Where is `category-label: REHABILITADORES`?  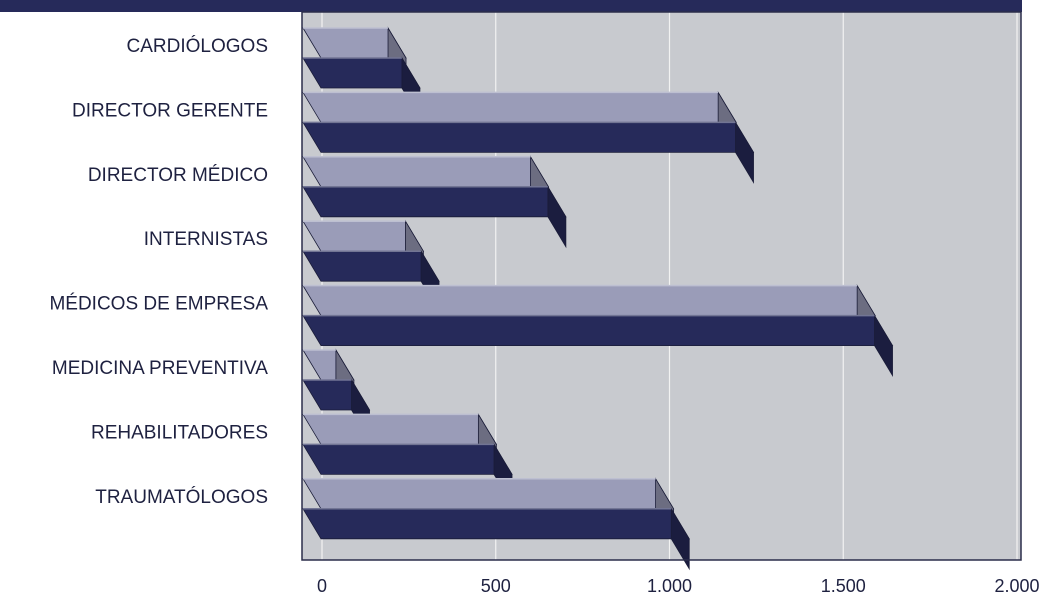 category-label: REHABILITADORES is located at coordinates (179, 432).